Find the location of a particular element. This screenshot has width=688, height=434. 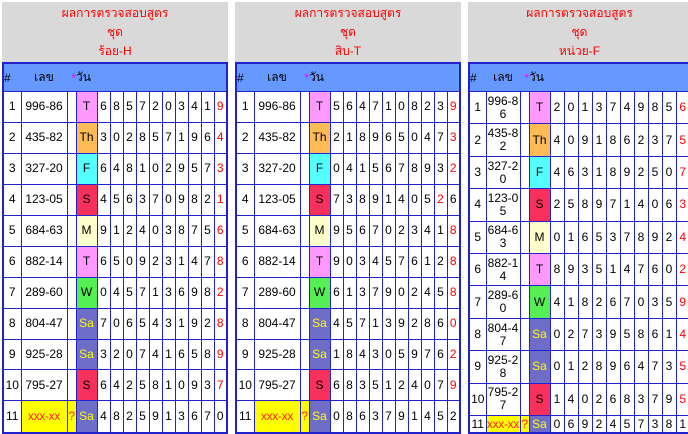

table-row: 9 925-28 Sa 3 2 0 7 4 1 6 5 8 9 is located at coordinates (115, 354).